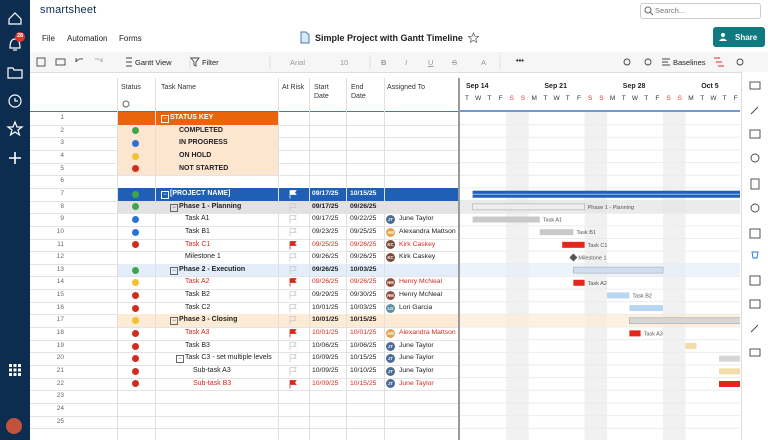 Image resolution: width=768 pixels, height=440 pixels. What do you see at coordinates (406, 87) in the screenshot?
I see `column-header: Assigned To` at bounding box center [406, 87].